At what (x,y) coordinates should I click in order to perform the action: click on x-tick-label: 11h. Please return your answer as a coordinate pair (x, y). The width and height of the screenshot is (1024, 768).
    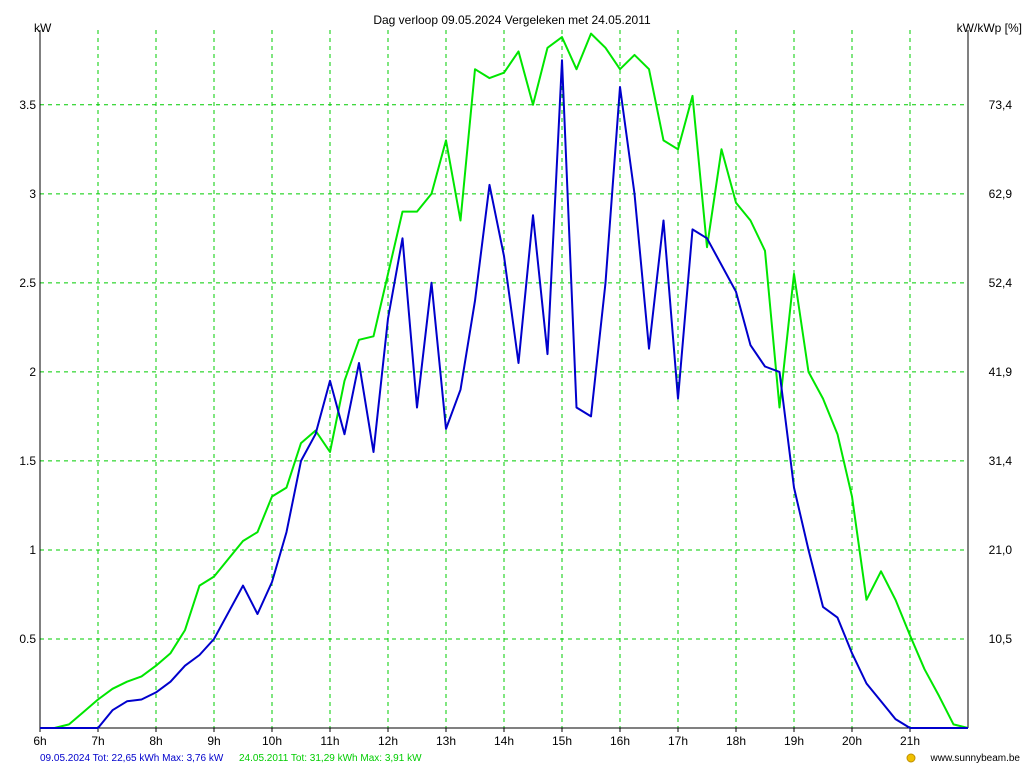
    Looking at the image, I should click on (329, 741).